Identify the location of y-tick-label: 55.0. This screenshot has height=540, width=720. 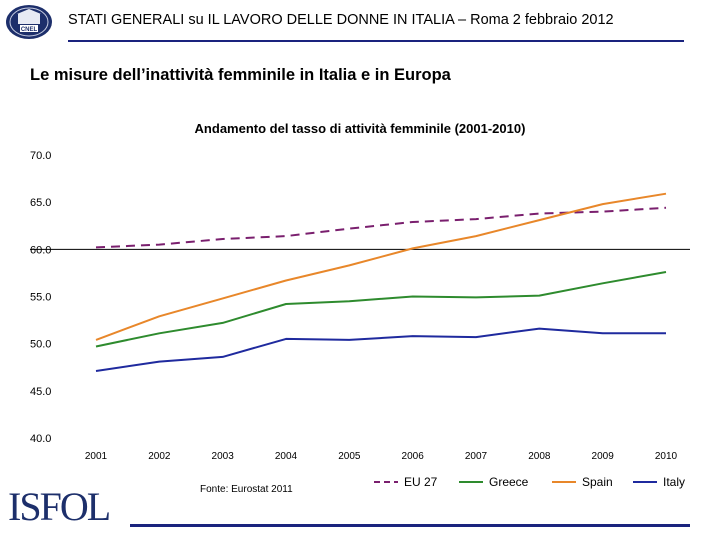
(40, 298).